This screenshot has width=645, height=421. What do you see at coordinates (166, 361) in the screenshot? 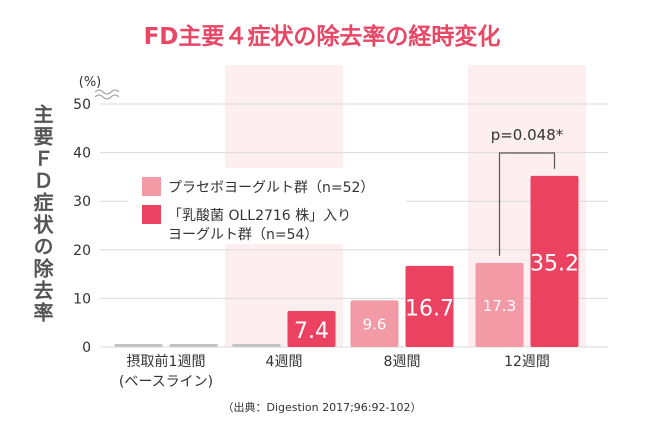
I see `x-tick-label: 摂取前1週間` at bounding box center [166, 361].